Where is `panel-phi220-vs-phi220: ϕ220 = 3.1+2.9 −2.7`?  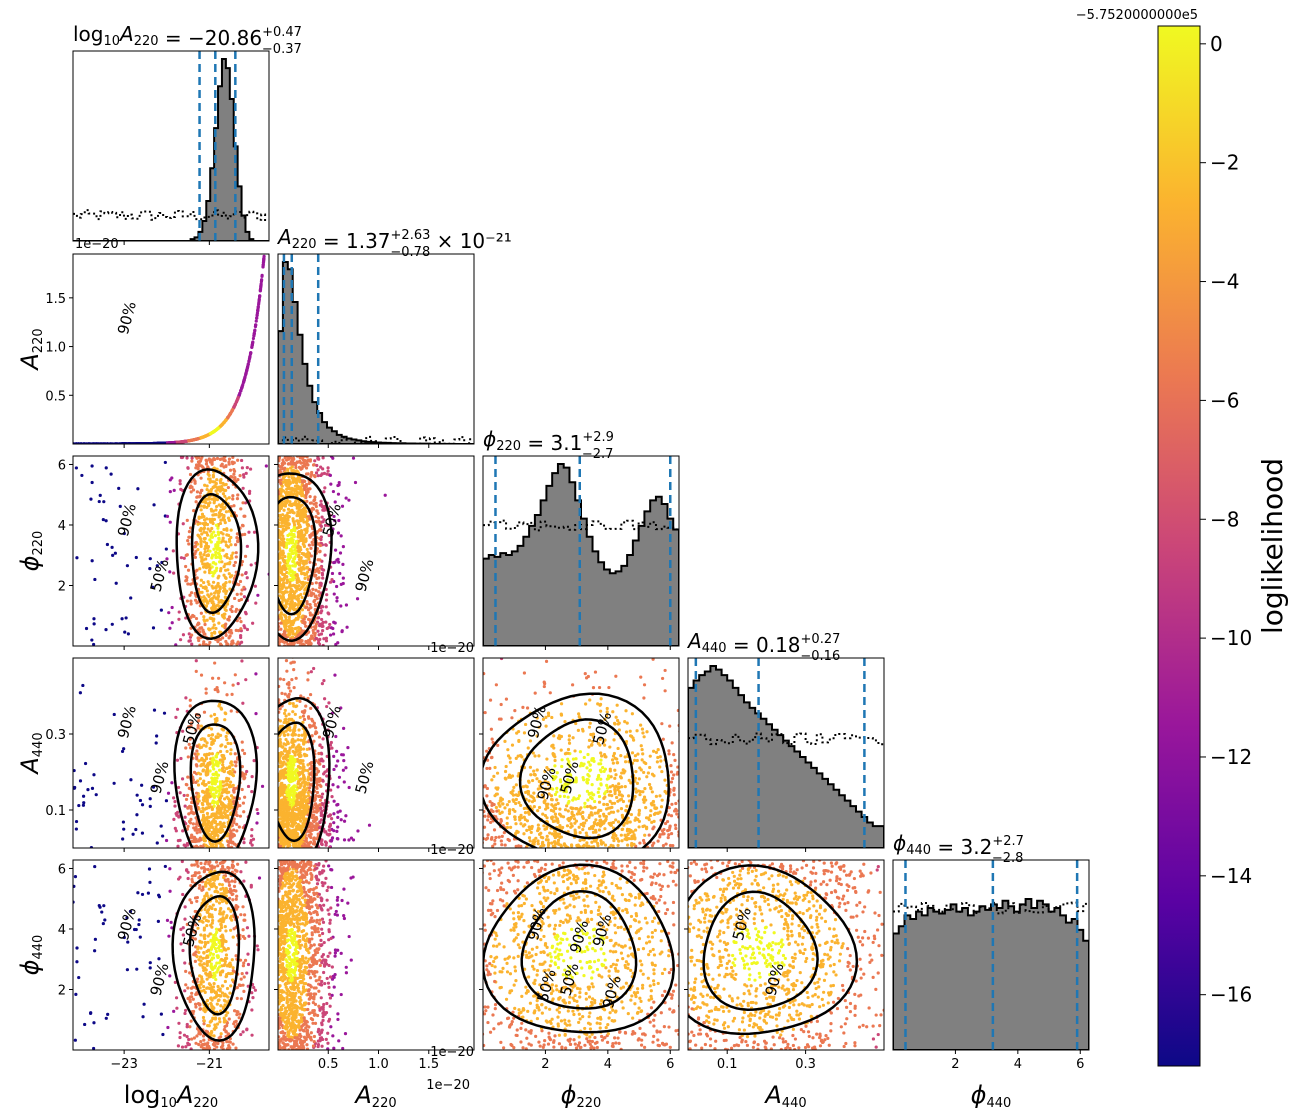
panel-phi220-vs-phi220: ϕ220 = 3.1+2.9 −2.7 is located at coordinates (581, 538).